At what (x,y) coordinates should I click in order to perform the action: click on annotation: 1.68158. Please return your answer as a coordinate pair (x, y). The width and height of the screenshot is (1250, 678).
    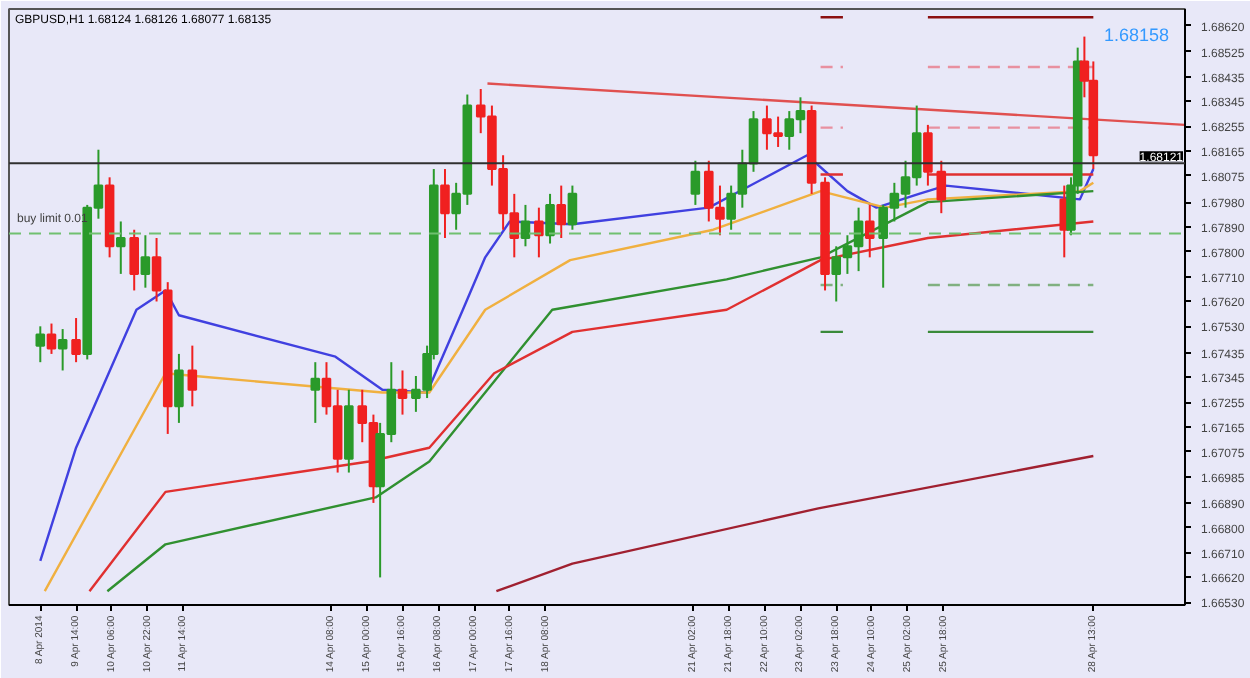
    Looking at the image, I should click on (1136, 35).